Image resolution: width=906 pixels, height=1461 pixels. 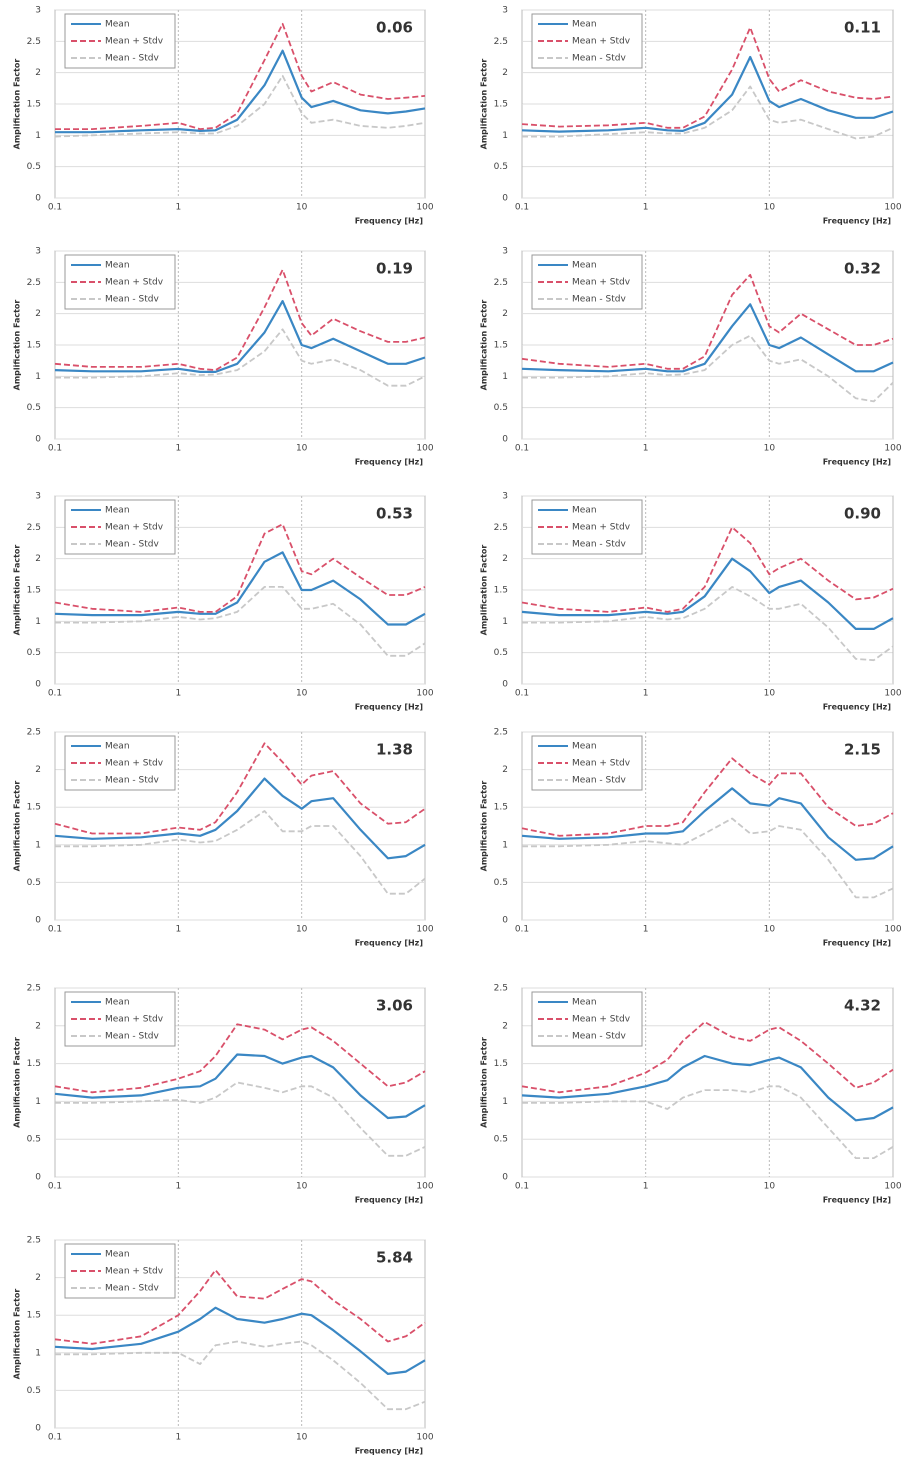 What do you see at coordinates (394, 1258) in the screenshot?
I see `annotation: 5.84` at bounding box center [394, 1258].